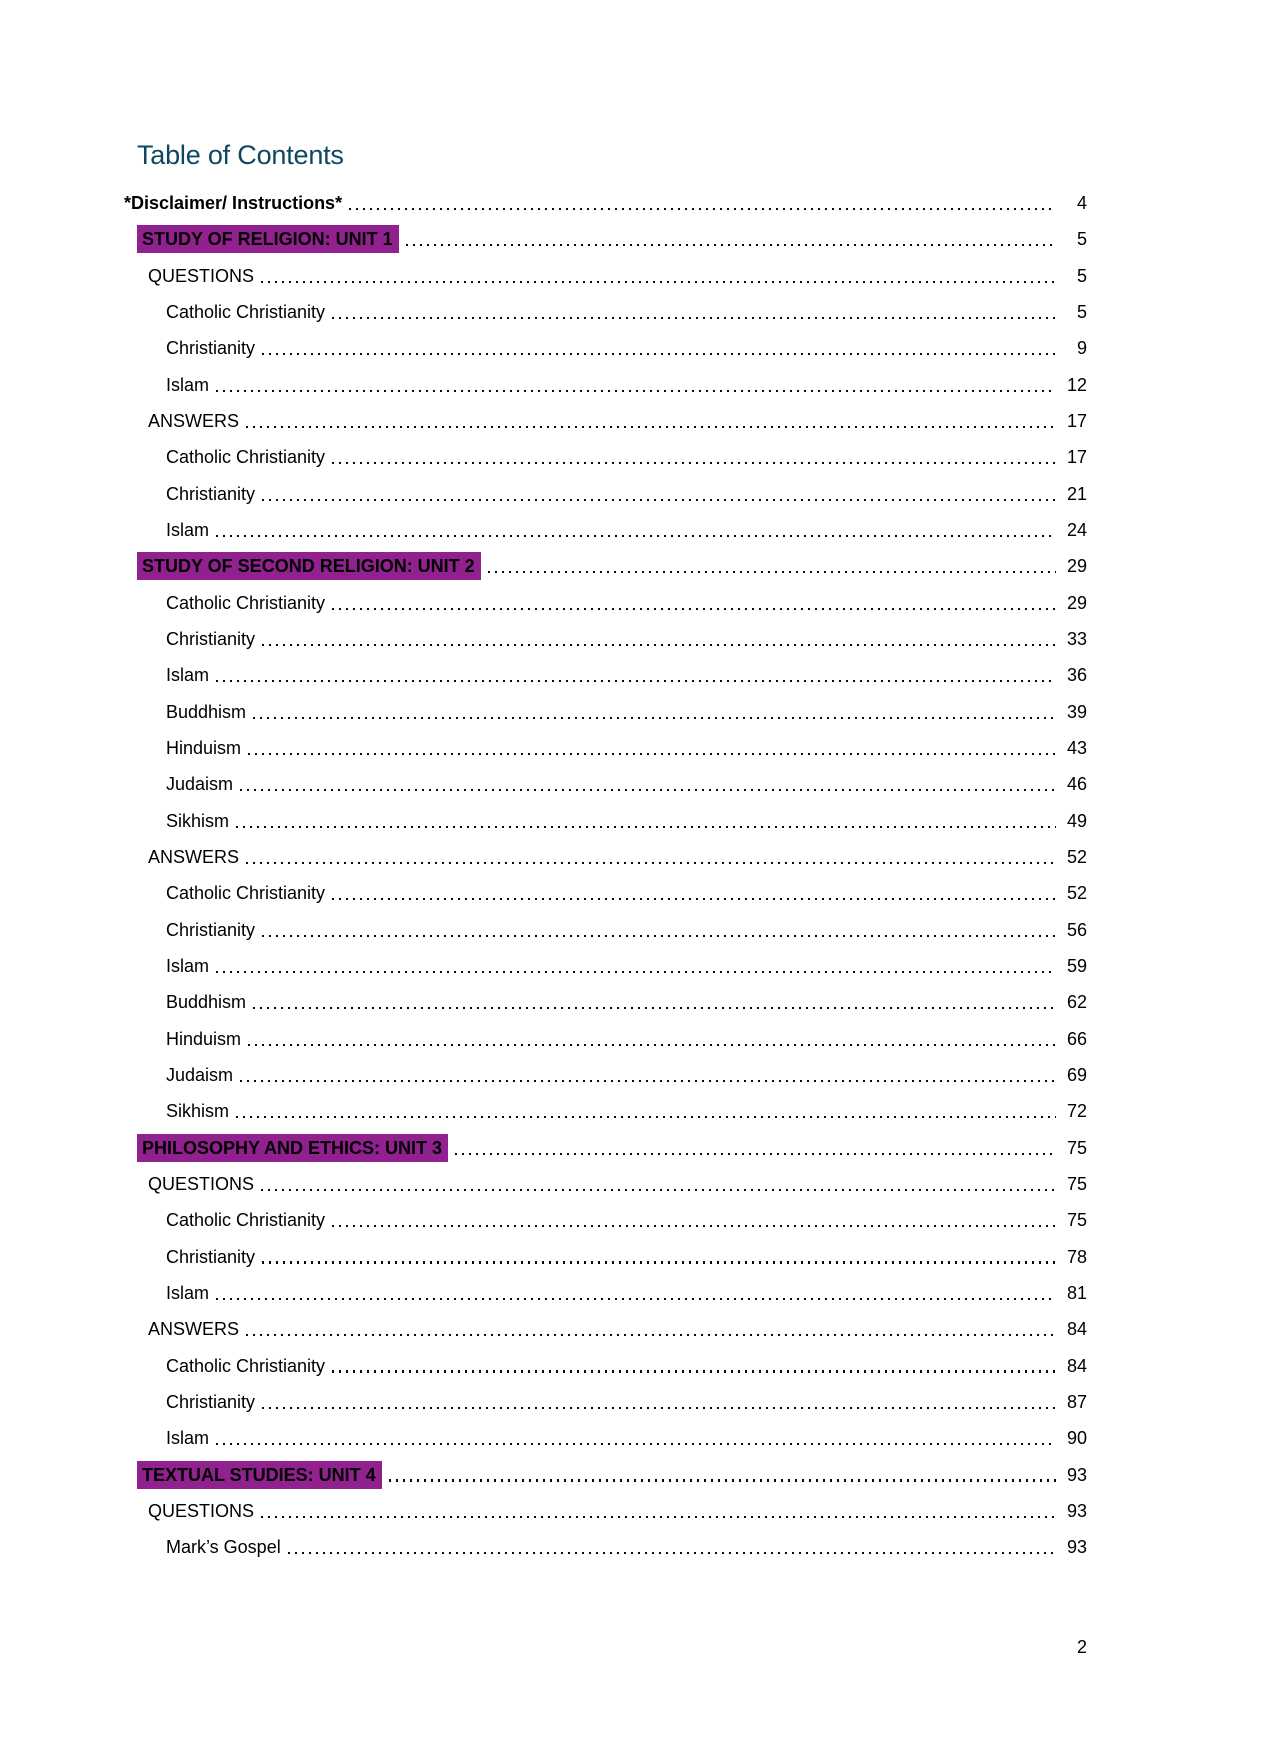  I want to click on toc-entry: Islam 36, so click(605, 675).